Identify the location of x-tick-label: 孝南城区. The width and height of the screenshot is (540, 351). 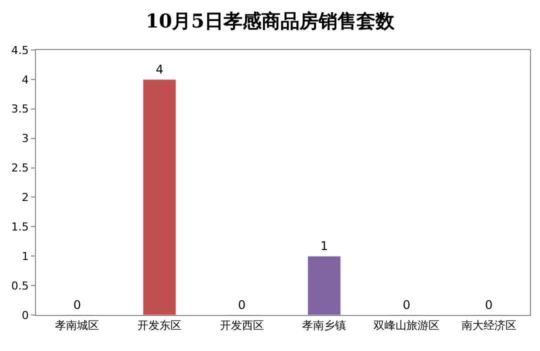
(77, 325).